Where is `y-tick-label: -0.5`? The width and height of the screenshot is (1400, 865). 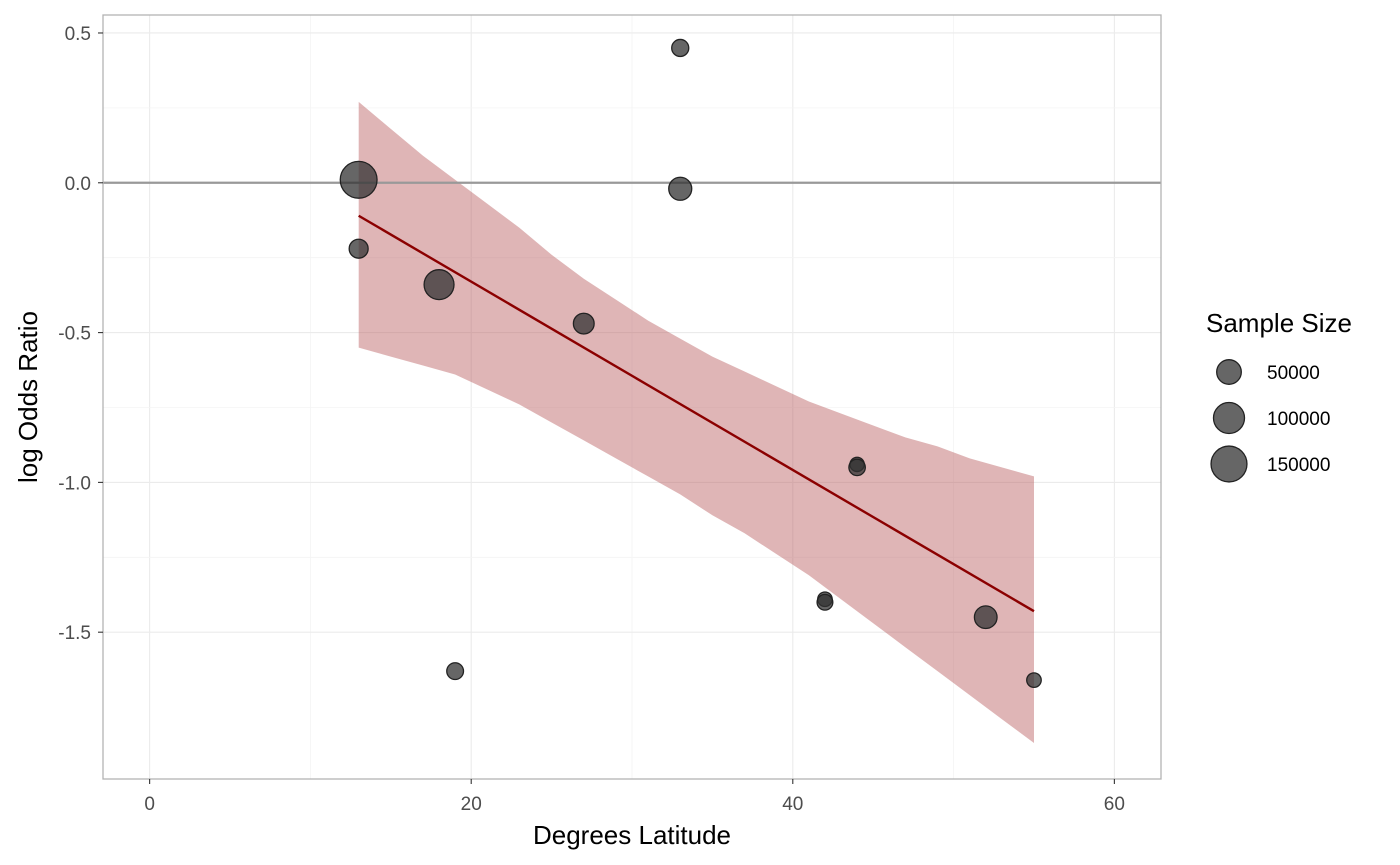 y-tick-label: -0.5 is located at coordinates (74, 334).